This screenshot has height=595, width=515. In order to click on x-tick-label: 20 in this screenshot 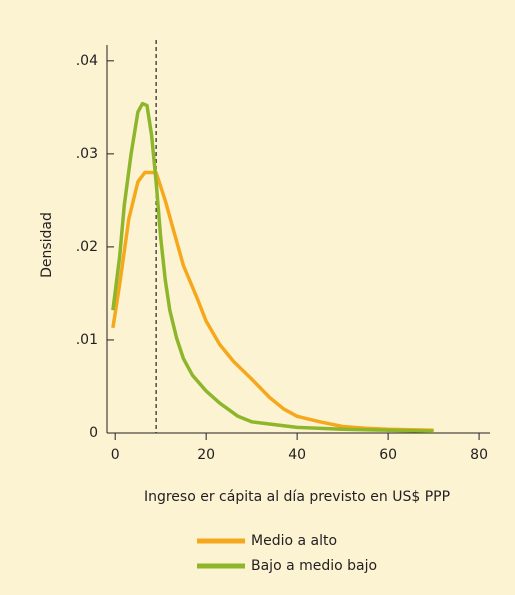, I will do `click(206, 455)`.